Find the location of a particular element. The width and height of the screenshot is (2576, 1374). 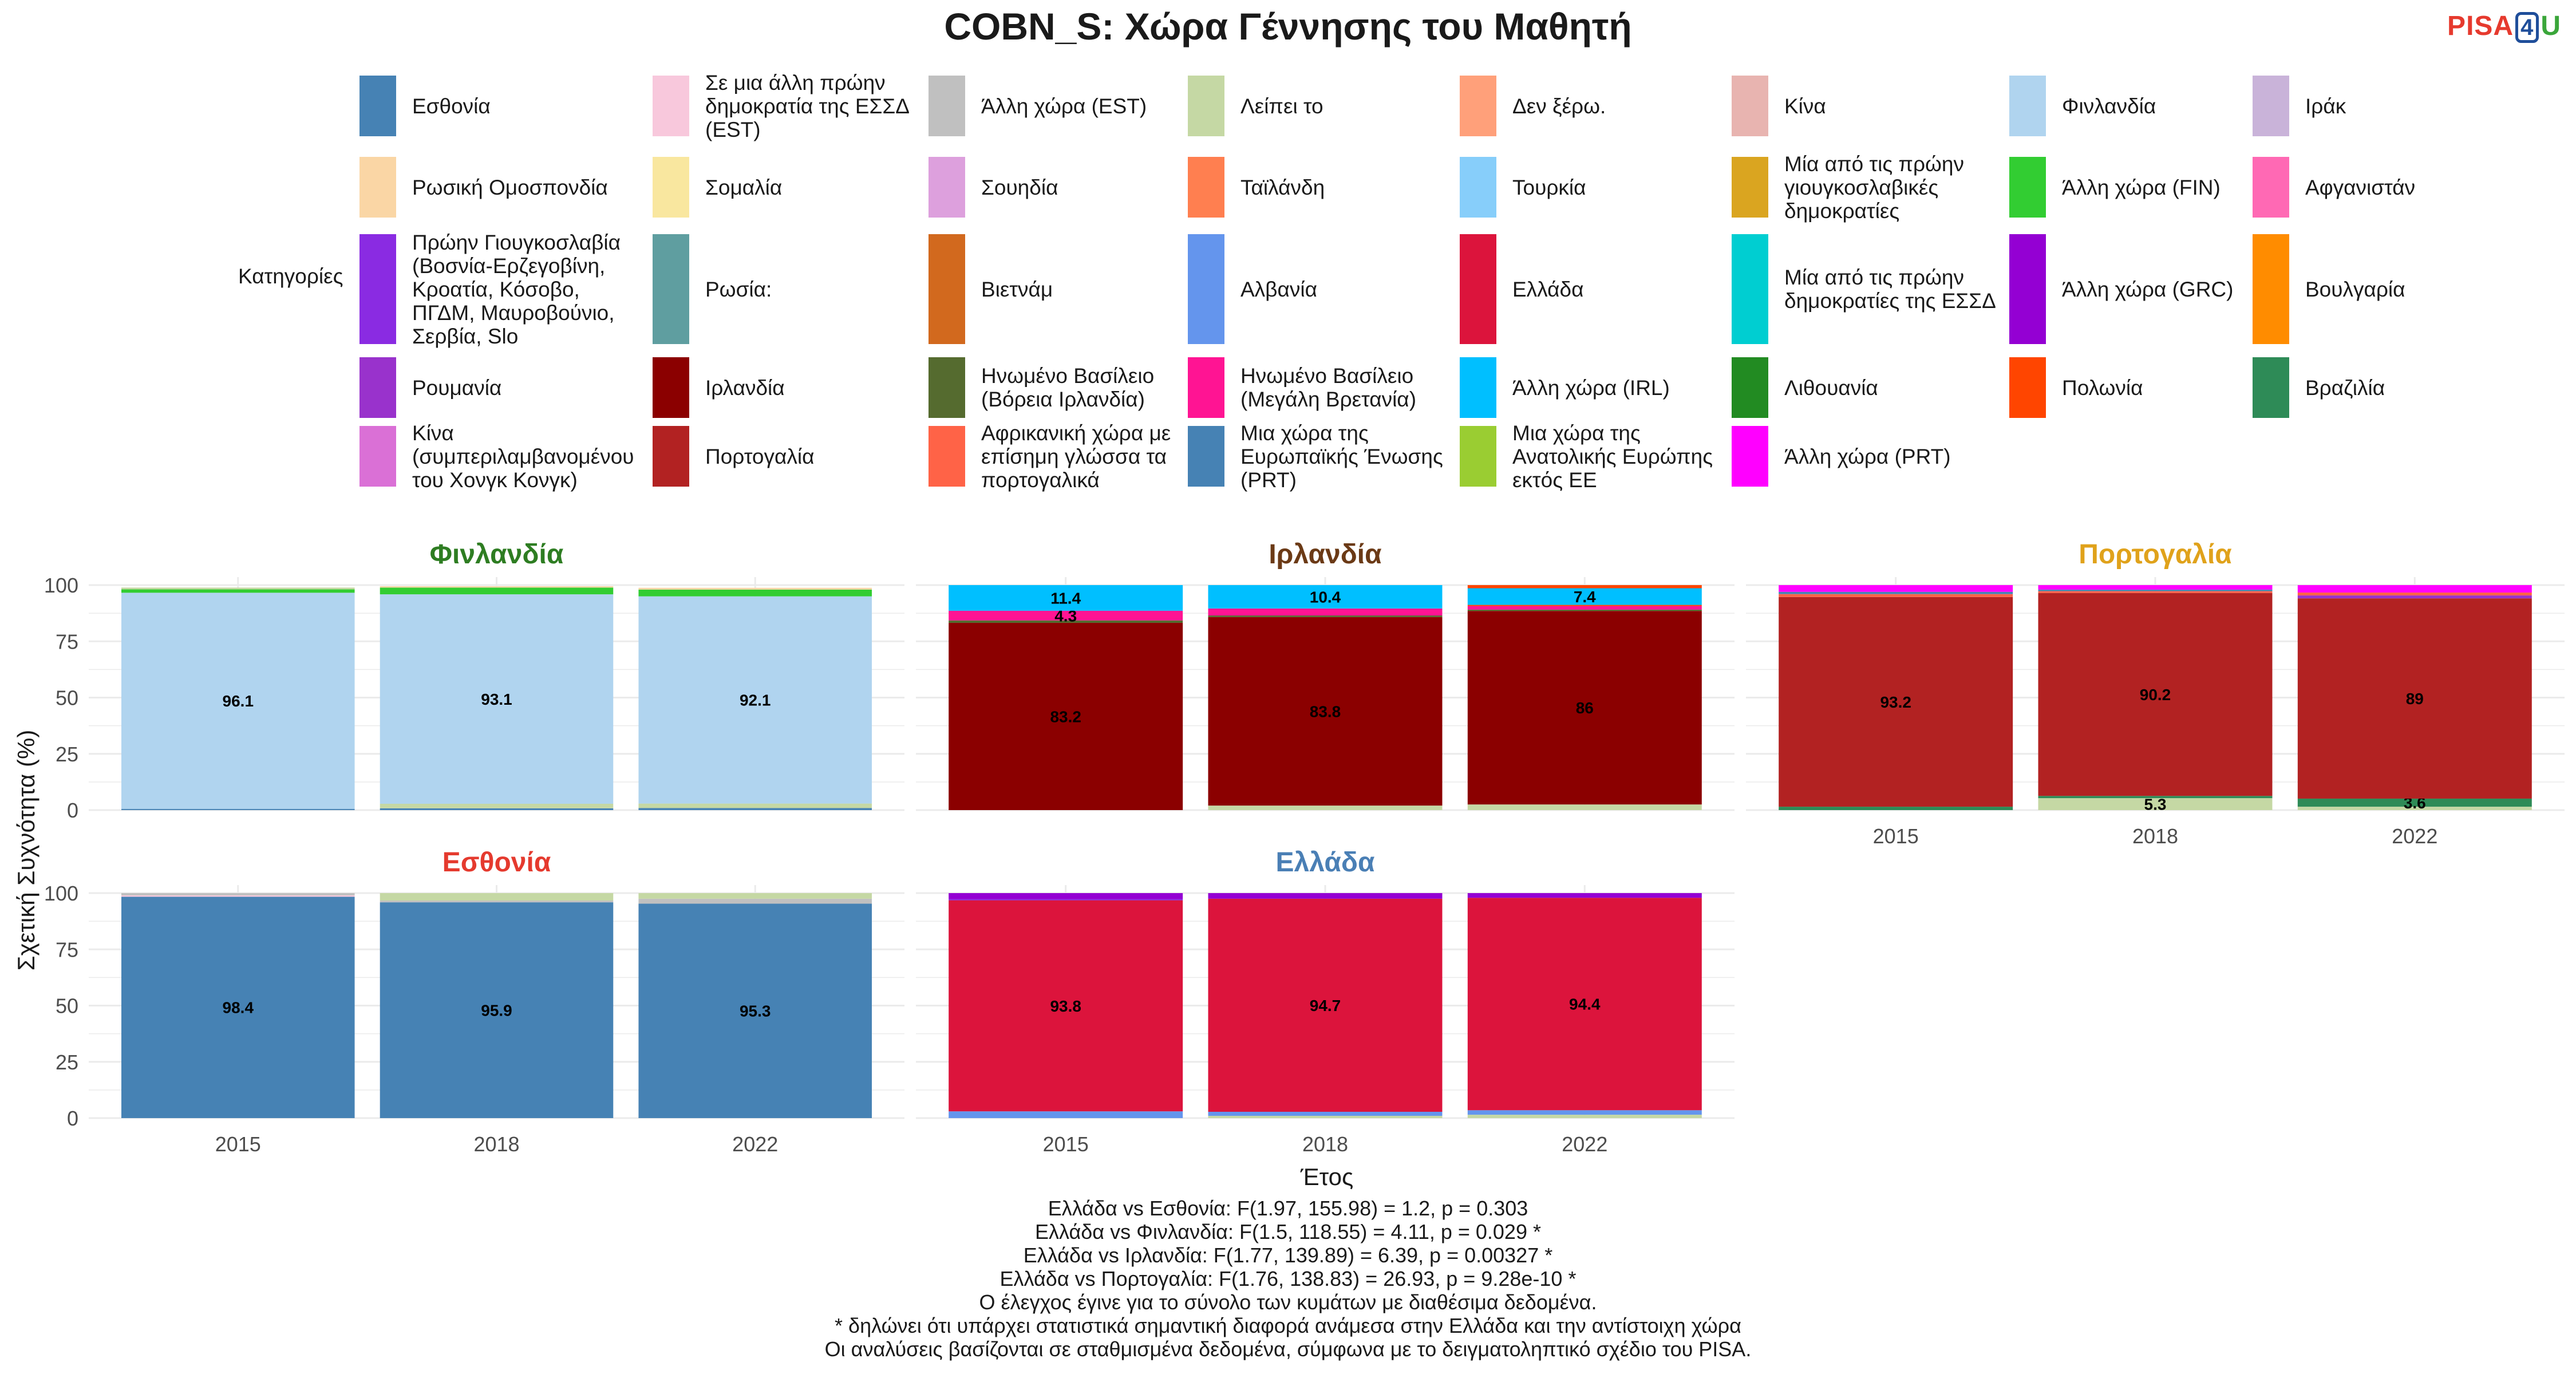

legend-item: Εσθονία is located at coordinates (491, 106).